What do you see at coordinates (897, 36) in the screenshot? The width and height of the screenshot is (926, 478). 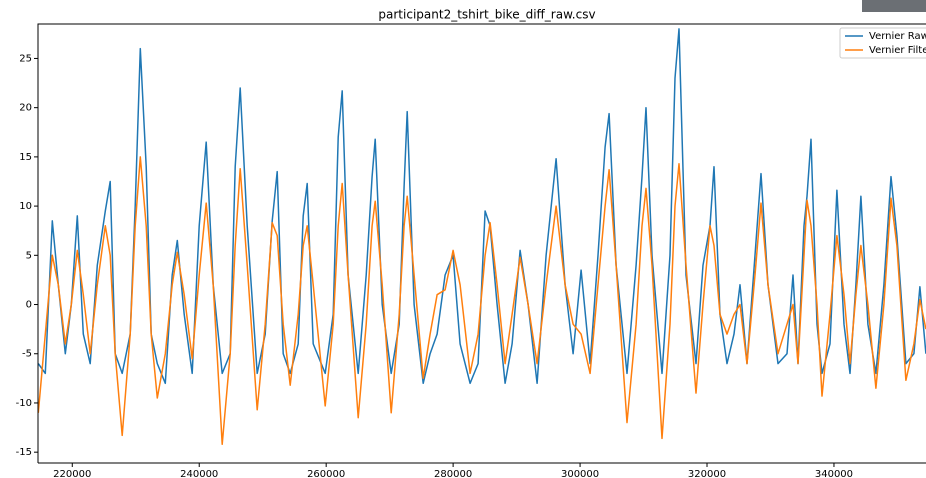 I see `legend-label: Vernier Raw` at bounding box center [897, 36].